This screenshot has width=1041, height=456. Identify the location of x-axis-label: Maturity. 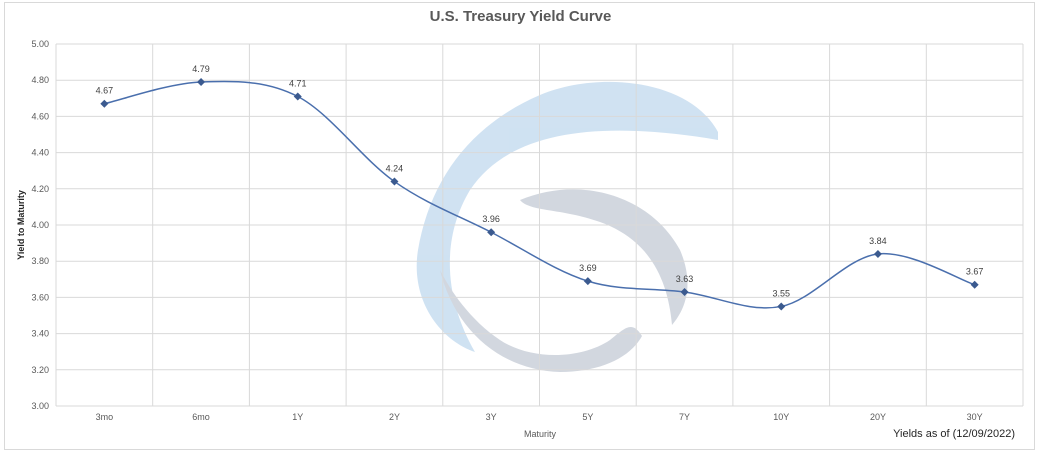
(540, 434).